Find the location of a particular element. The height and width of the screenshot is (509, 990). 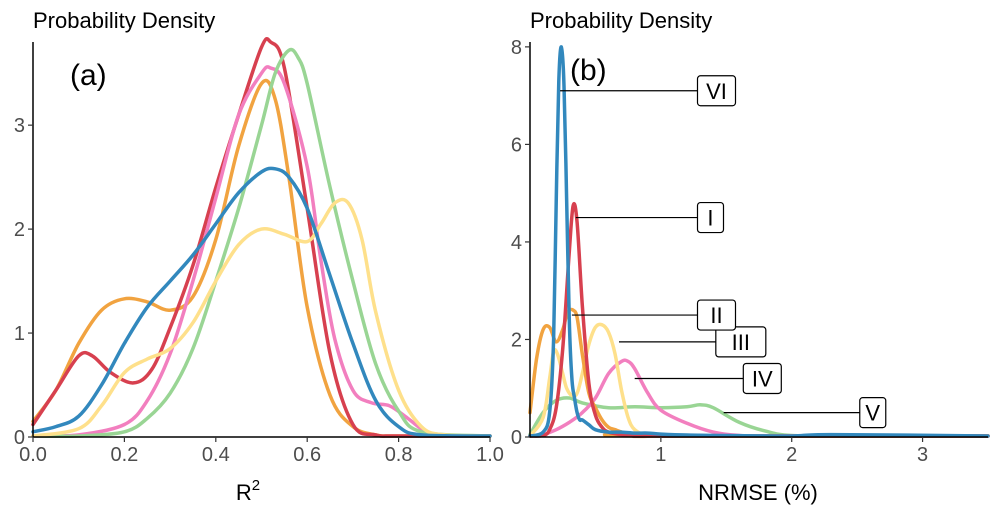

panel-b-y-tick-label: 4 is located at coordinates (516, 243).